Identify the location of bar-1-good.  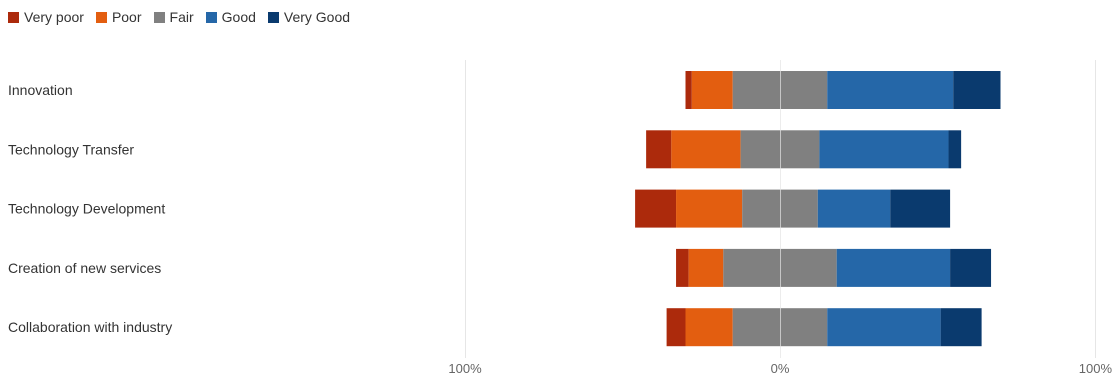
(890, 90).